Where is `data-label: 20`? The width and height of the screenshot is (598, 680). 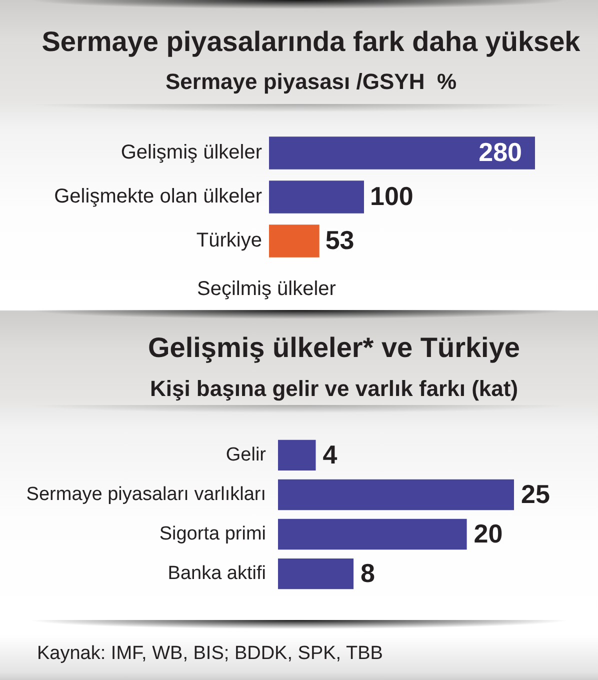 data-label: 20 is located at coordinates (488, 533).